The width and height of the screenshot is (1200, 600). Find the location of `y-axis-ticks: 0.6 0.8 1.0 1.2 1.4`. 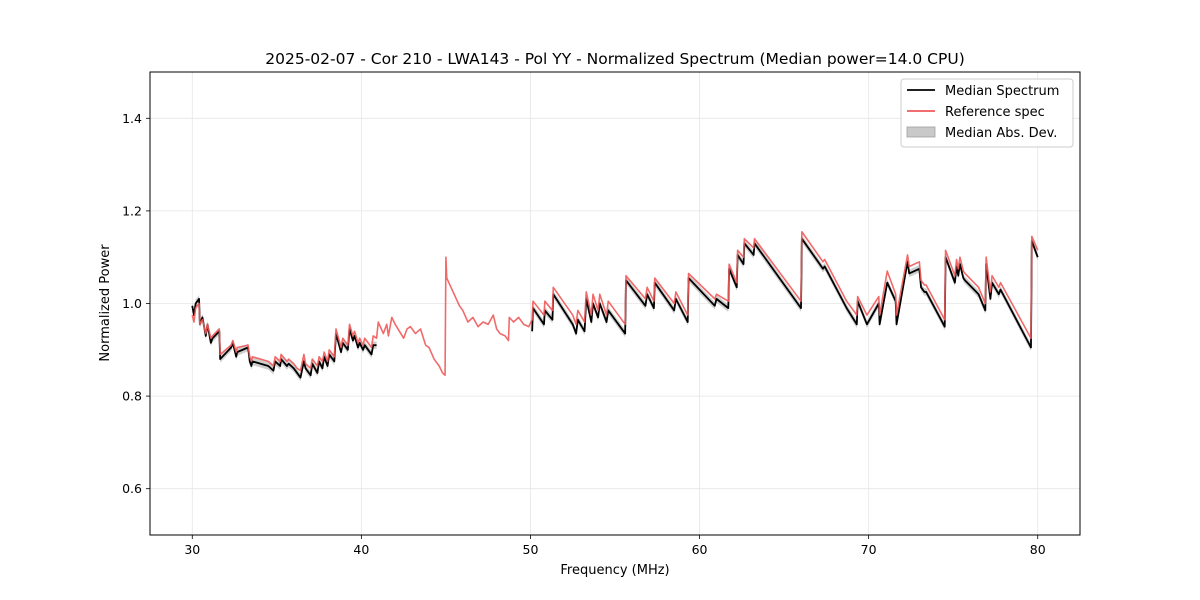

y-axis-ticks: 0.6 0.8 1.0 1.2 1.4 is located at coordinates (136, 303).